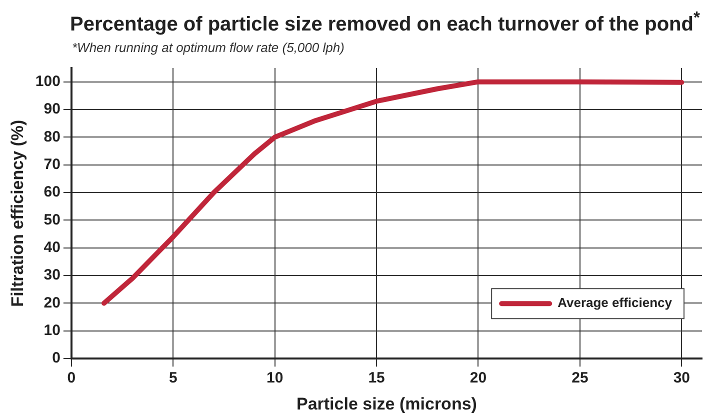 Image resolution: width=716 pixels, height=419 pixels. What do you see at coordinates (615, 302) in the screenshot?
I see `legend-label: Average efficiency` at bounding box center [615, 302].